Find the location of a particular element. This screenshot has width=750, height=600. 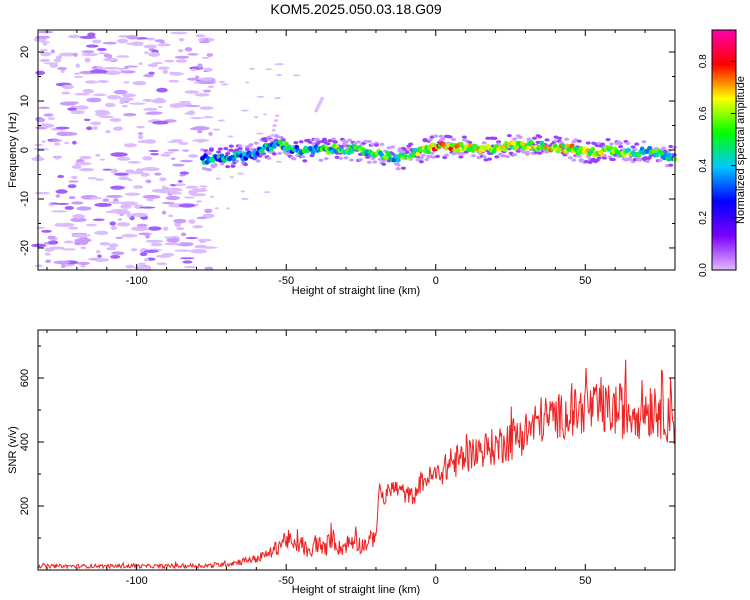

colorbar-tick-label: 0.8 is located at coordinates (703, 61).